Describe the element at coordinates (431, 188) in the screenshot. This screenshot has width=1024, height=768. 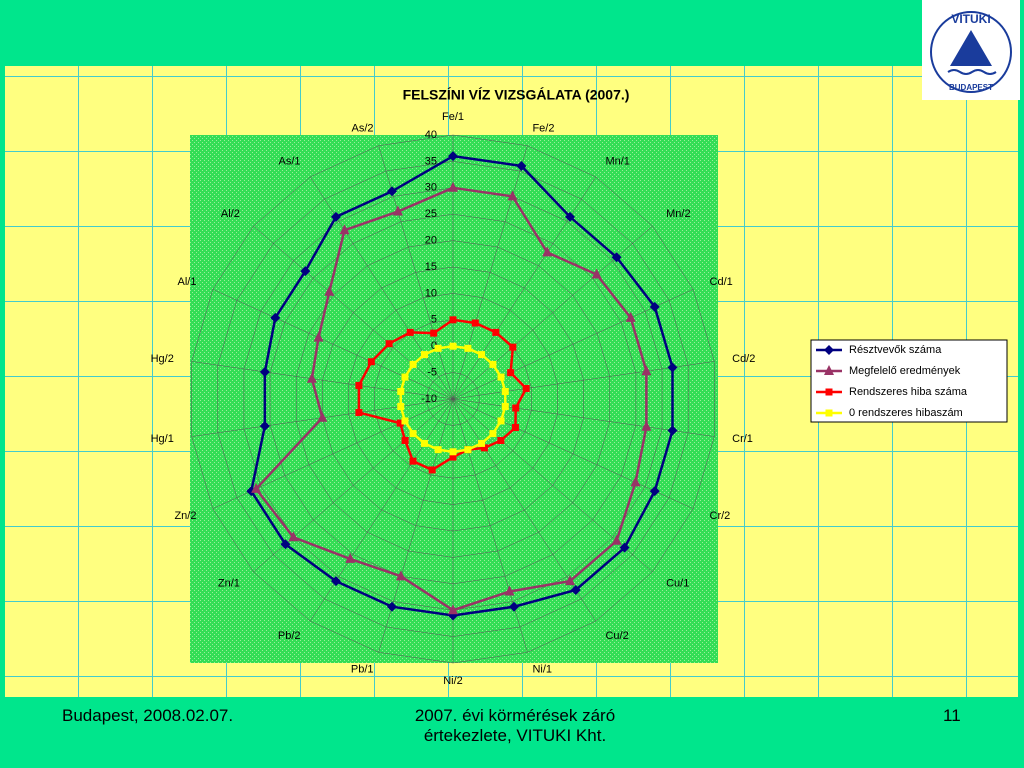
I see `r-tick-label: 30` at that location.